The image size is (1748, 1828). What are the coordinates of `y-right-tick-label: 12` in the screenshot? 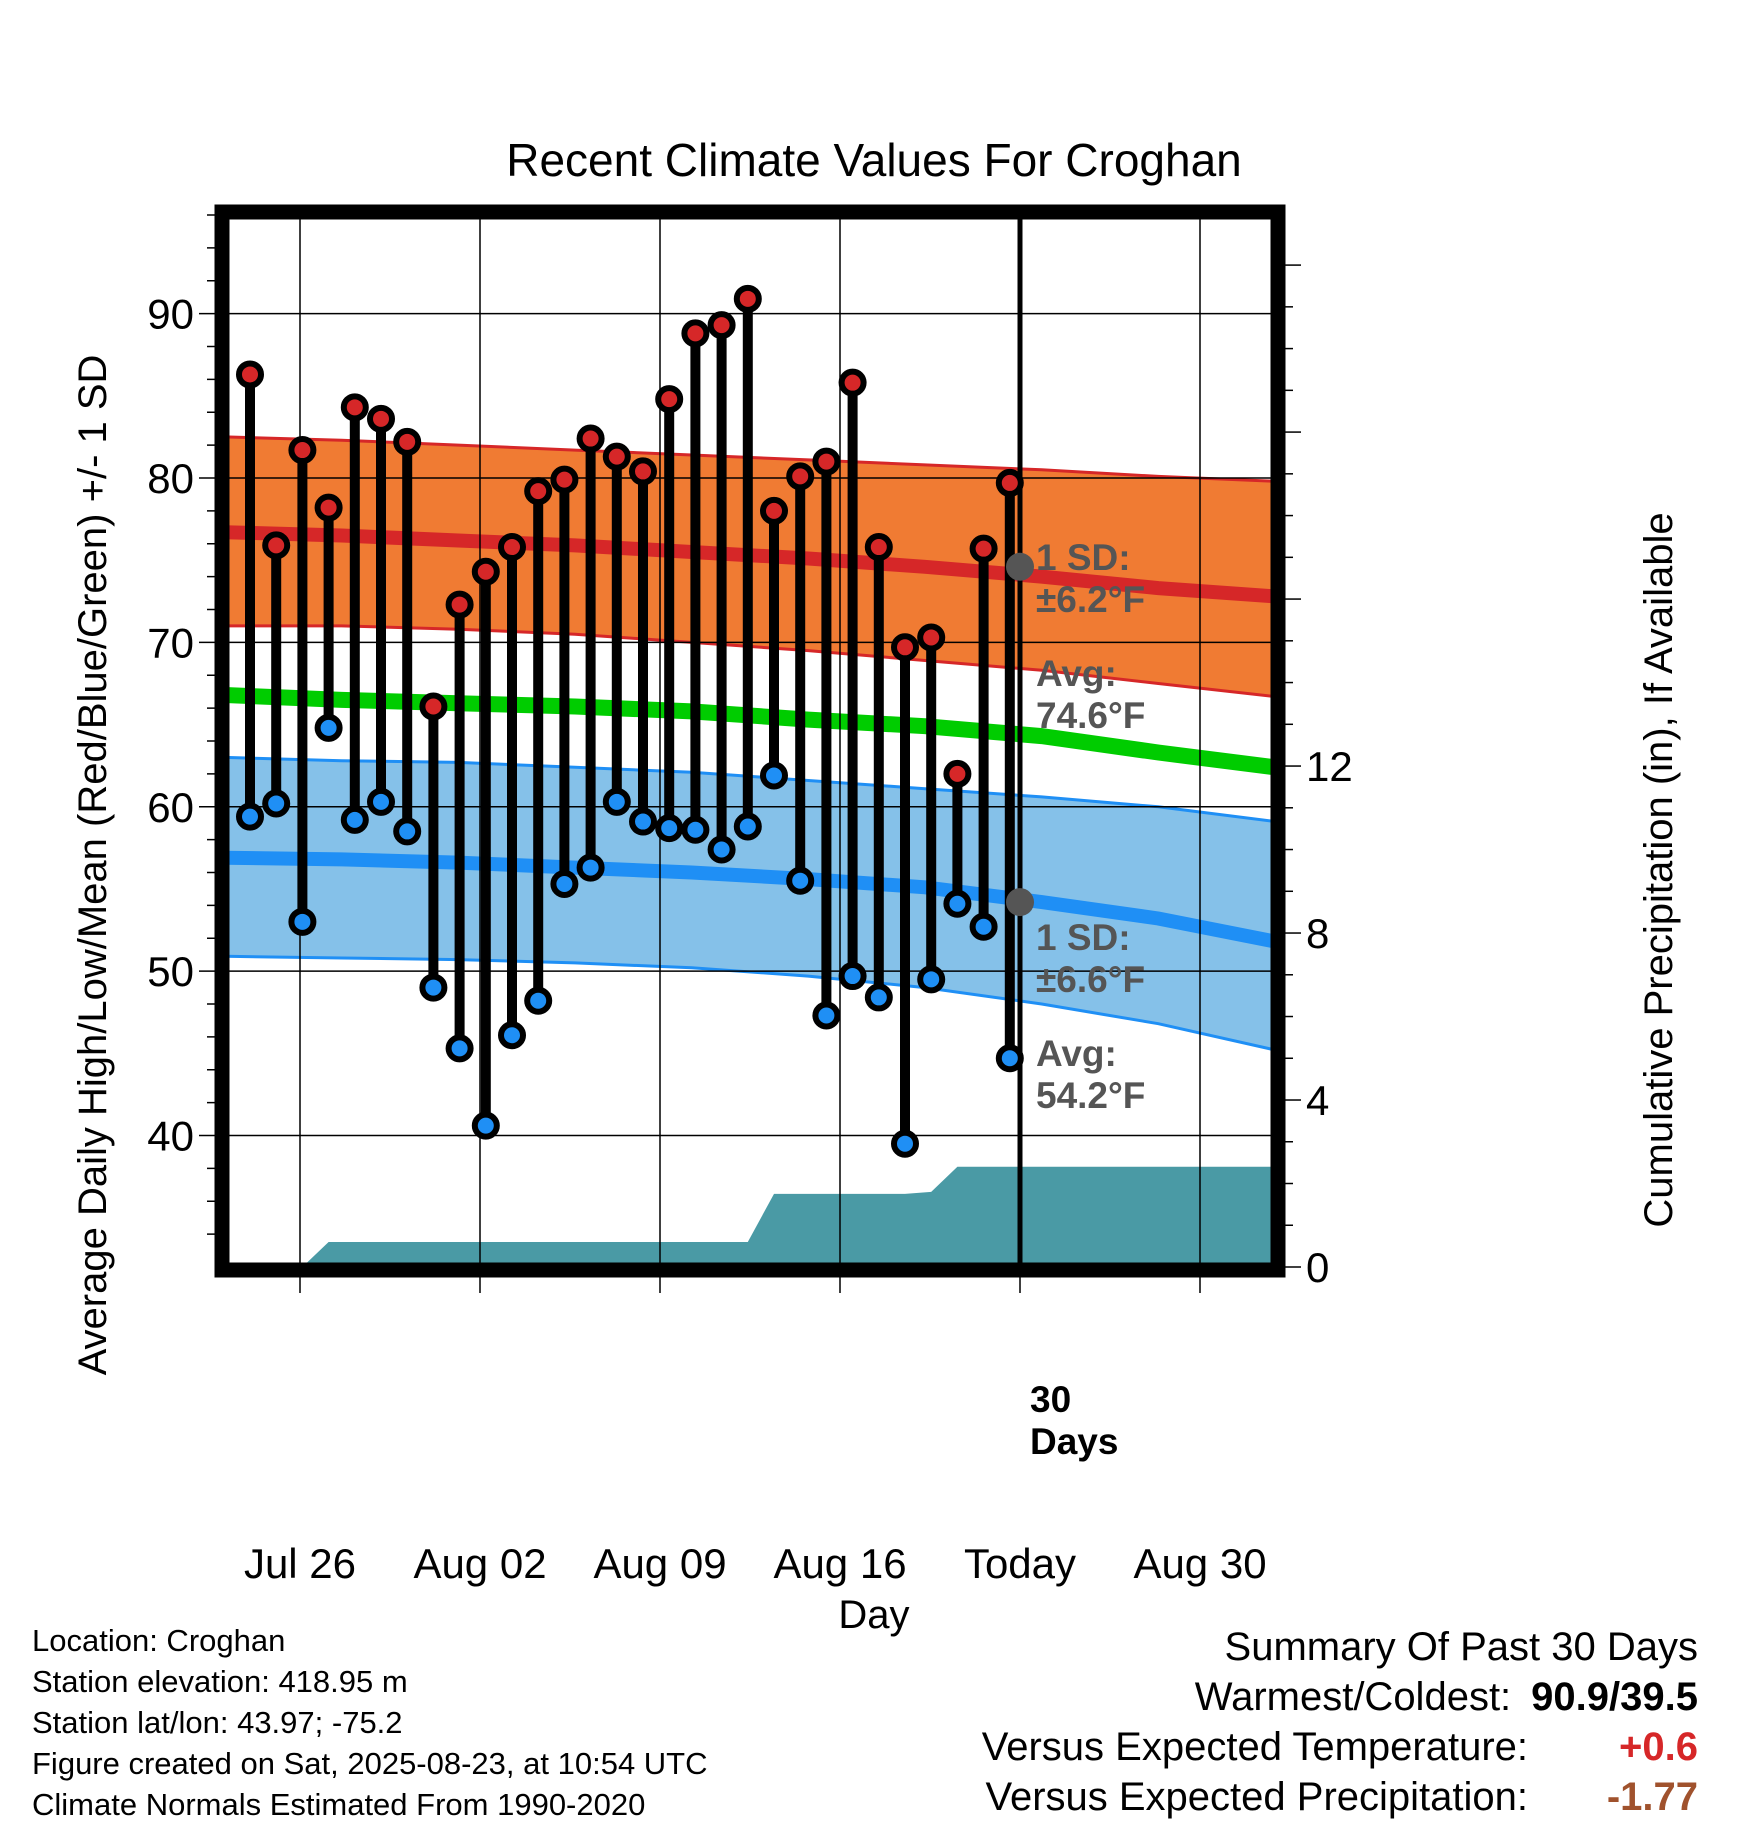 It's located at (1329, 766).